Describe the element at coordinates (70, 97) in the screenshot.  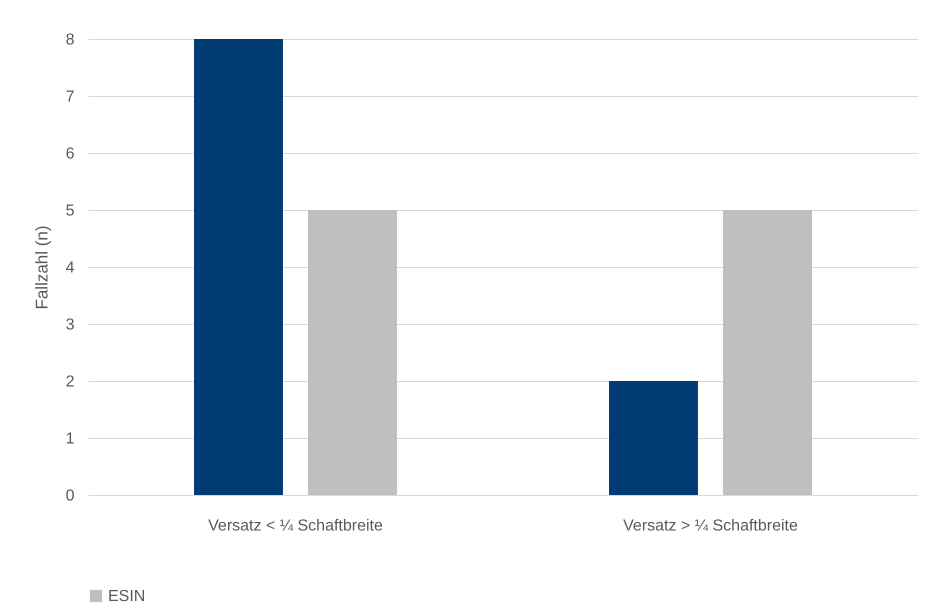
I see `y-tick-label: 7` at that location.